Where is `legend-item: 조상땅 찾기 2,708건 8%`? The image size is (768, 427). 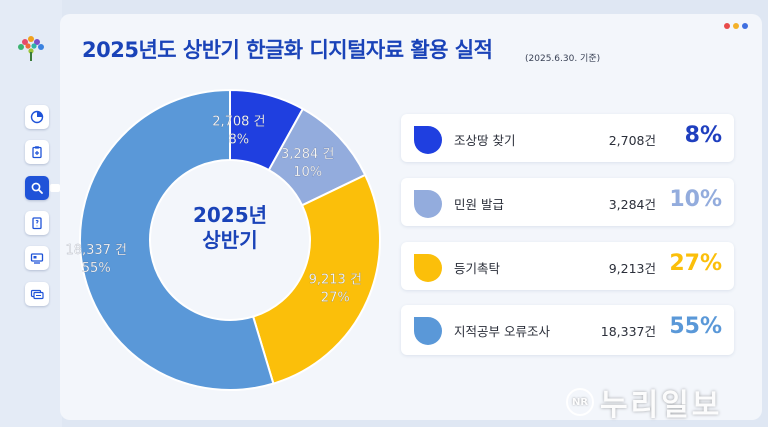 legend-item: 조상땅 찾기 2,708건 8% is located at coordinates (567, 138).